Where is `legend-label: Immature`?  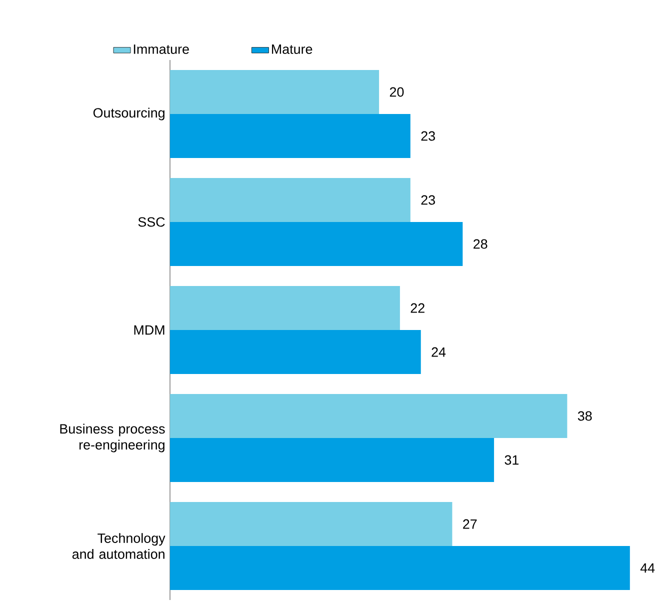 legend-label: Immature is located at coordinates (161, 49).